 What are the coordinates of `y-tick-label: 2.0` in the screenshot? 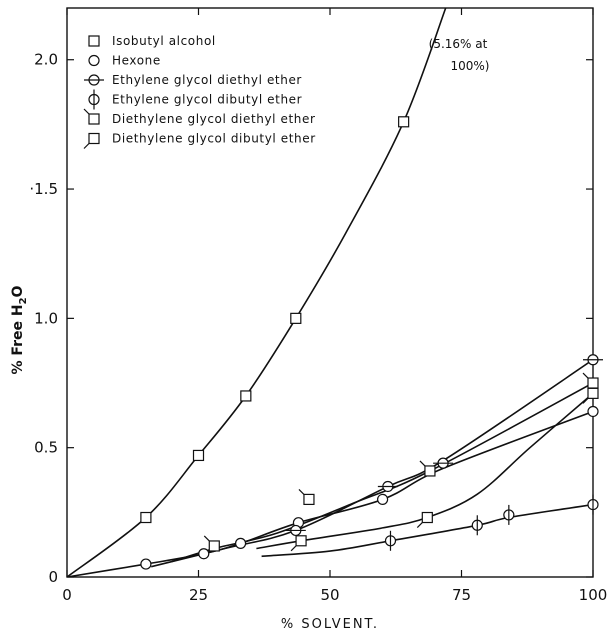 It's located at (46, 60).